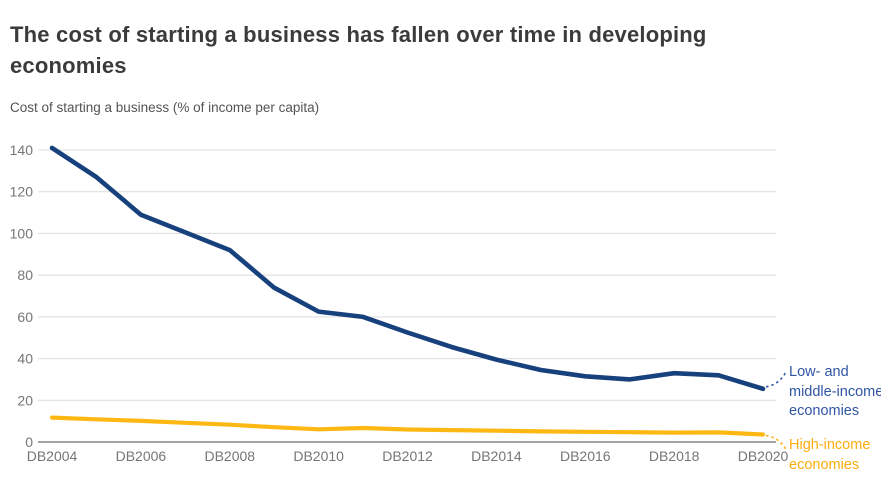 This screenshot has height=489, width=881. I want to click on series-label-high-income: High-income economies, so click(830, 455).